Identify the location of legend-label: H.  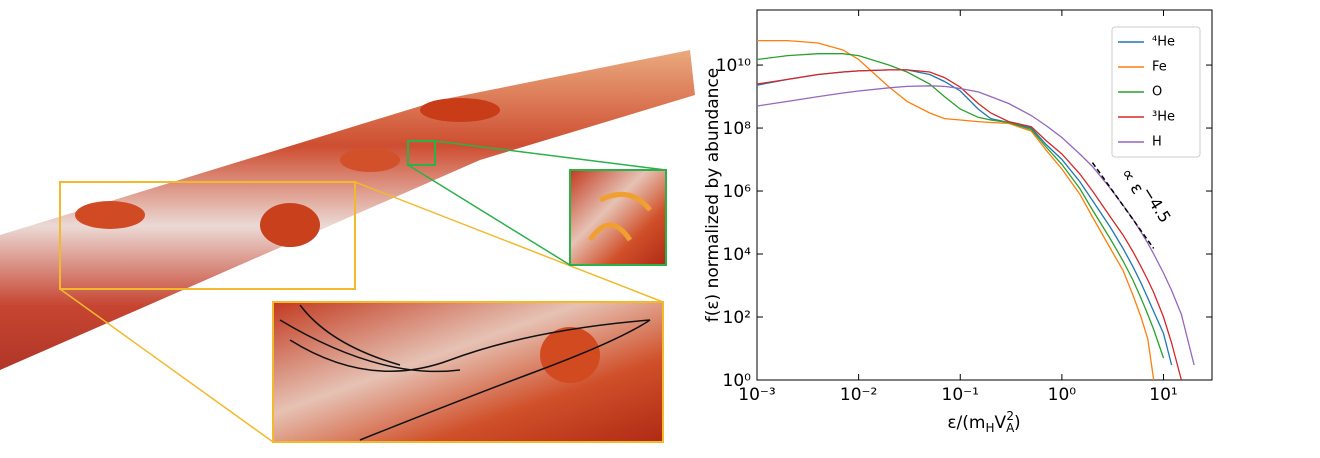
(1157, 142).